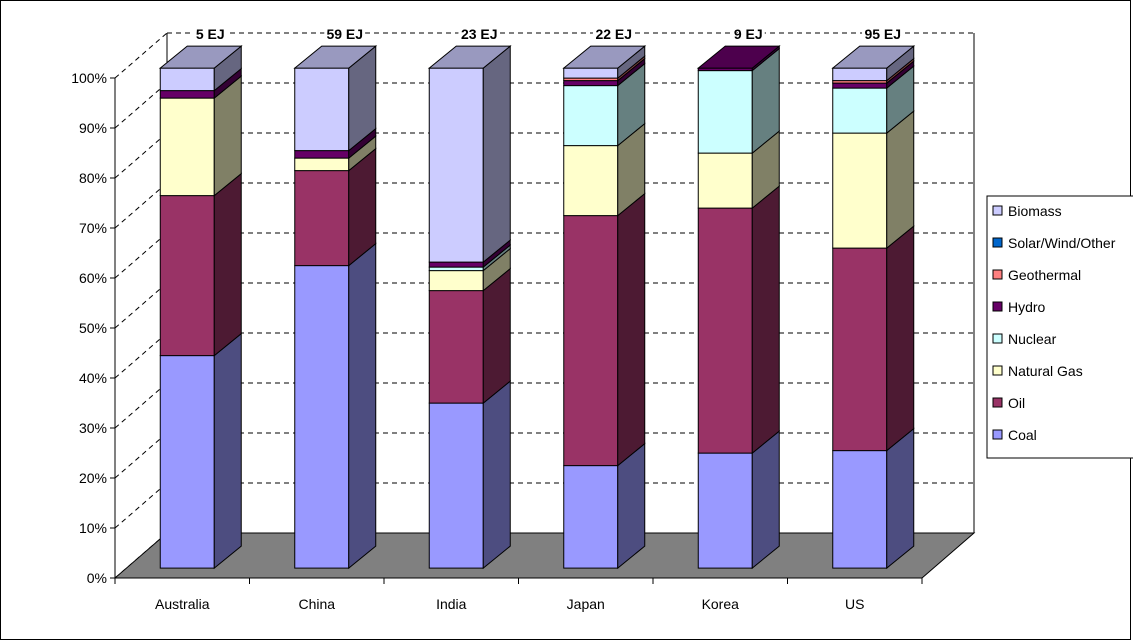 The height and width of the screenshot is (642, 1133). I want to click on legend-label-natural-gas: Natural Gas, so click(1045, 371).